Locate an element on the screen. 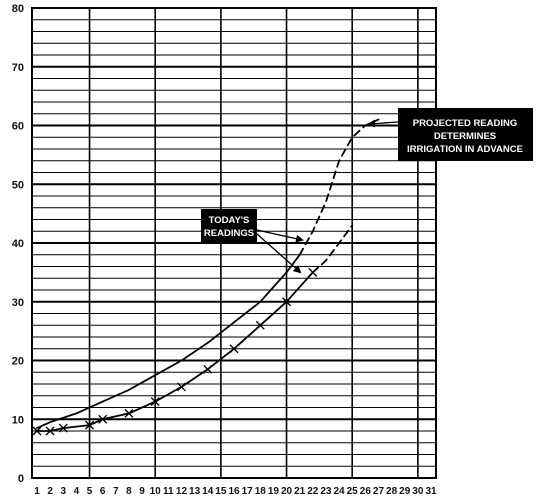 The width and height of the screenshot is (538, 500). projected-reading-line-2: DETERMINES is located at coordinates (465, 136).